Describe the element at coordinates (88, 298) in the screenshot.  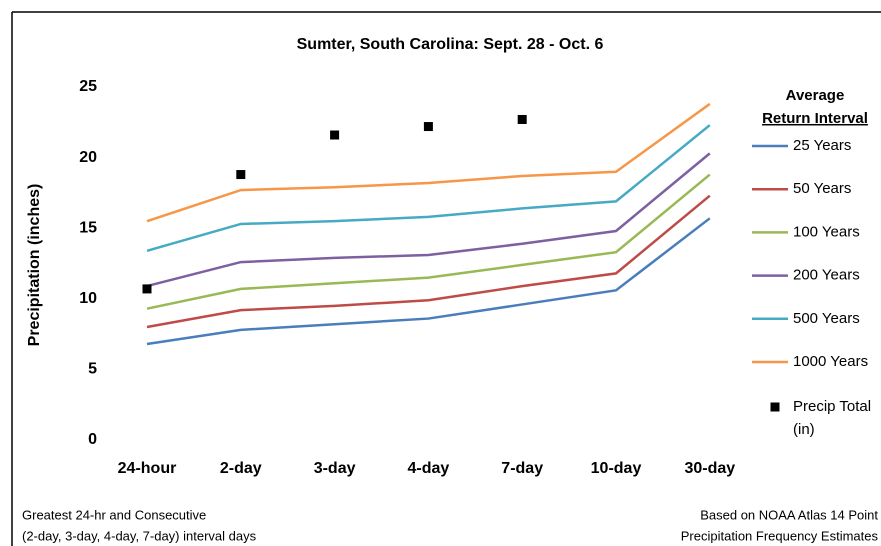
I see `y-tick-label: 10` at that location.